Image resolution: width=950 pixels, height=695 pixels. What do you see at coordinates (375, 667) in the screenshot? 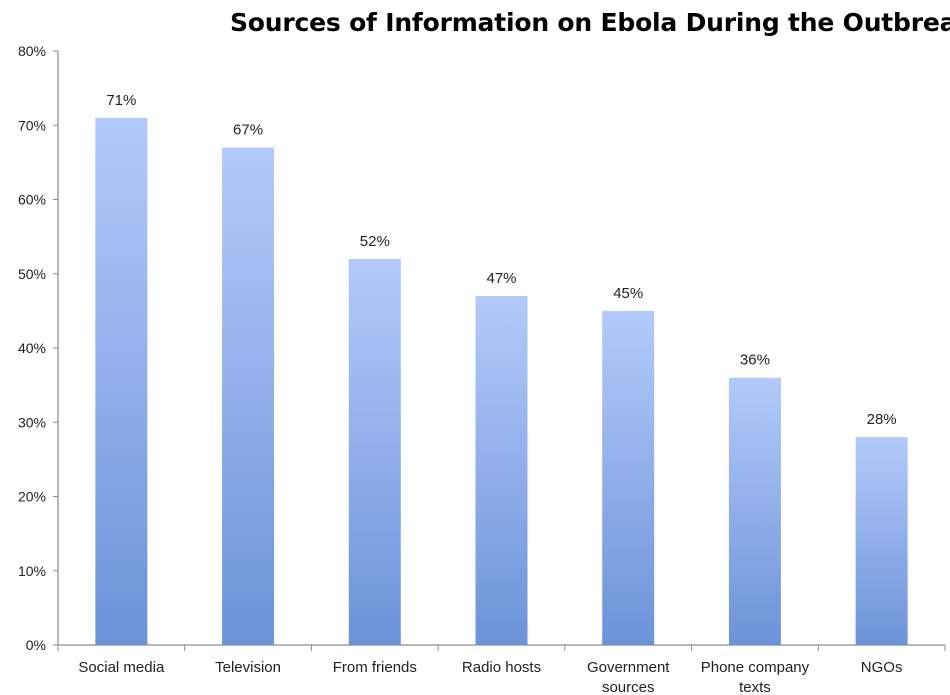
I see `category-label: From friends` at bounding box center [375, 667].